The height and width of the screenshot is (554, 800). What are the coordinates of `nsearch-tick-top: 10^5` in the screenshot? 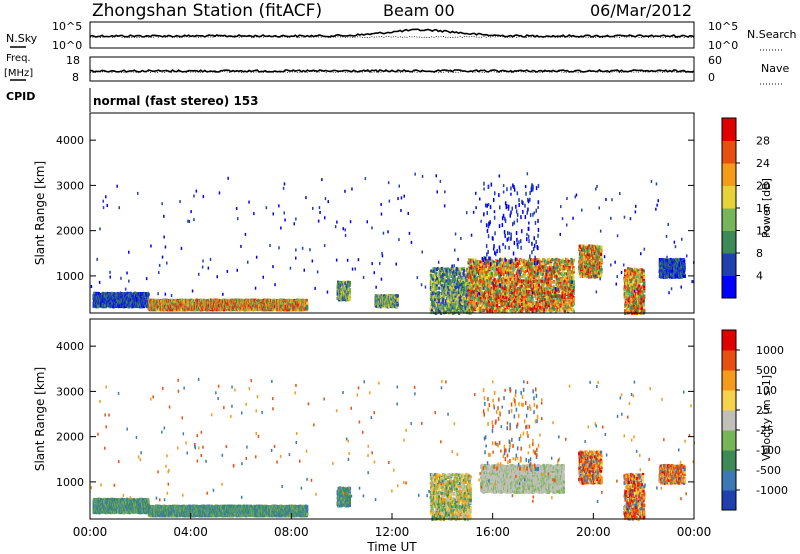 It's located at (723, 26).